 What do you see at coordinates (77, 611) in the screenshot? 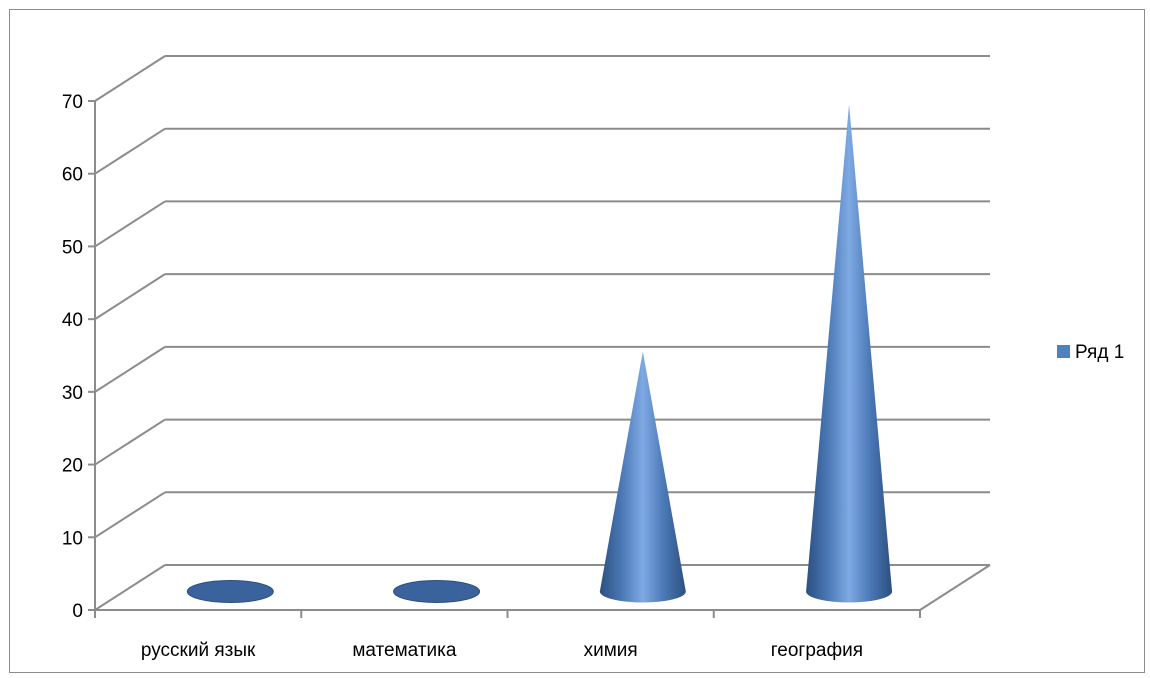
I see `y-tick-label: 0` at bounding box center [77, 611].